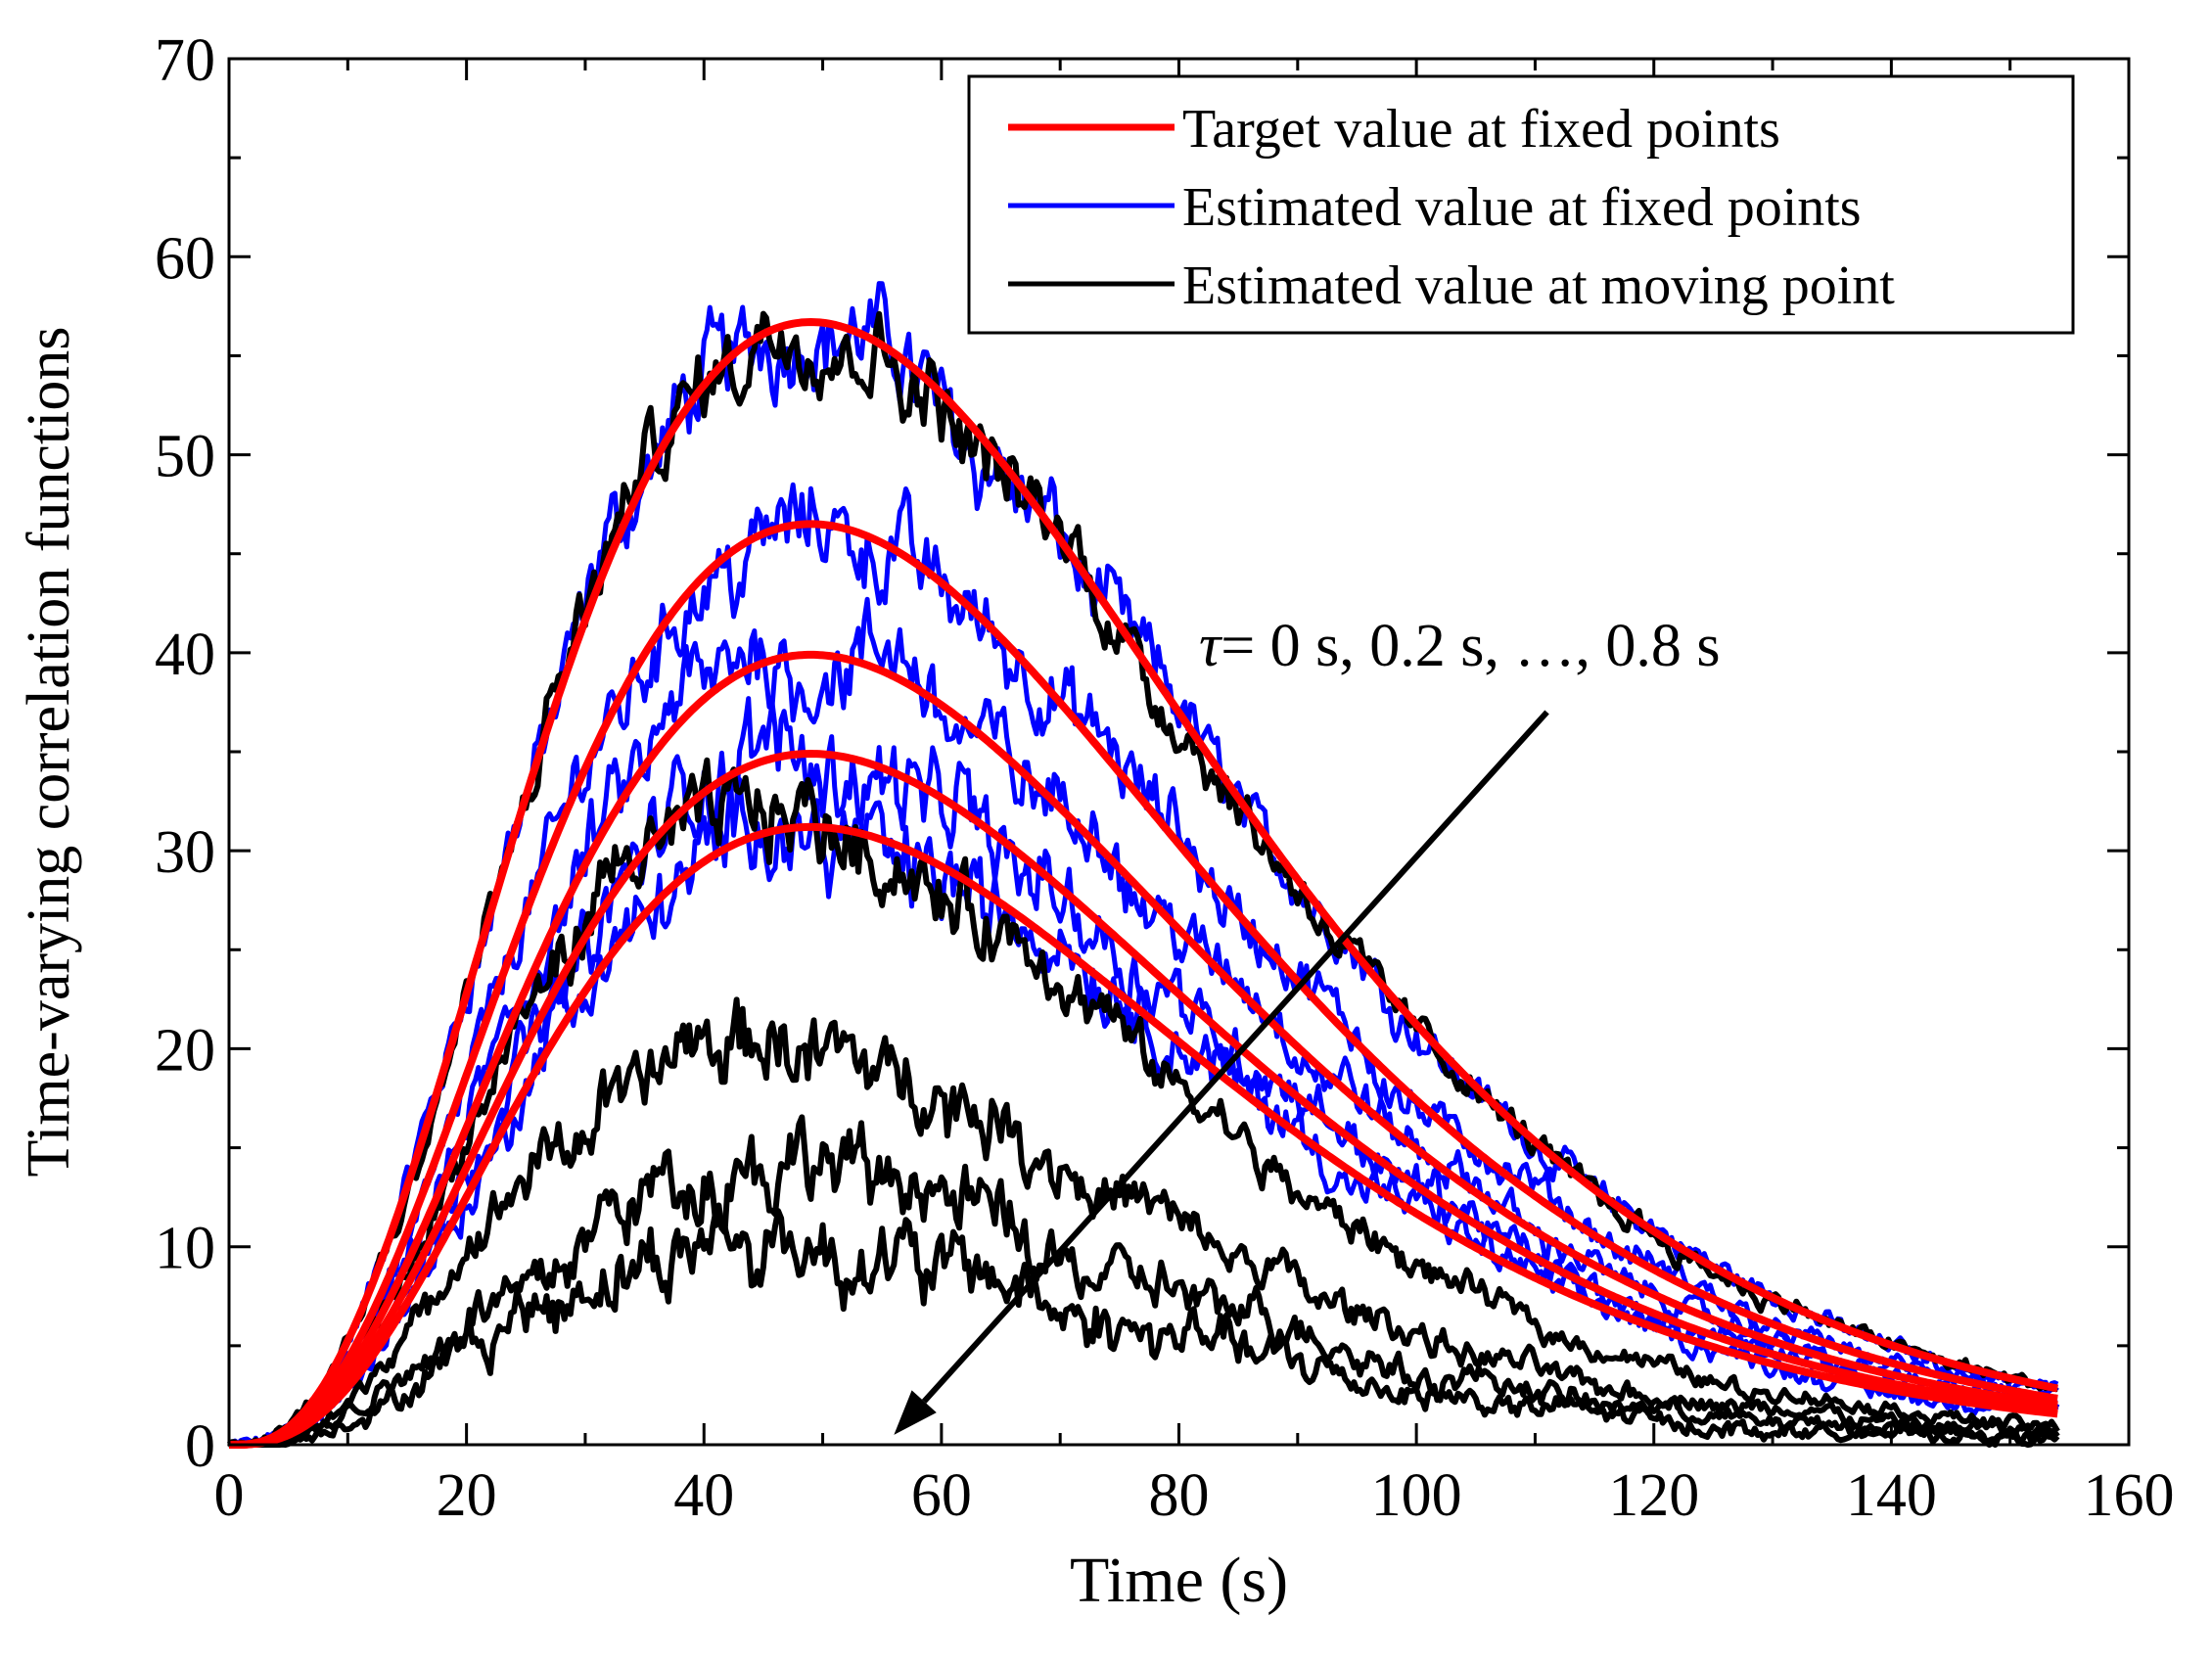  What do you see at coordinates (467, 1496) in the screenshot?
I see `x-tick-label: 20` at bounding box center [467, 1496].